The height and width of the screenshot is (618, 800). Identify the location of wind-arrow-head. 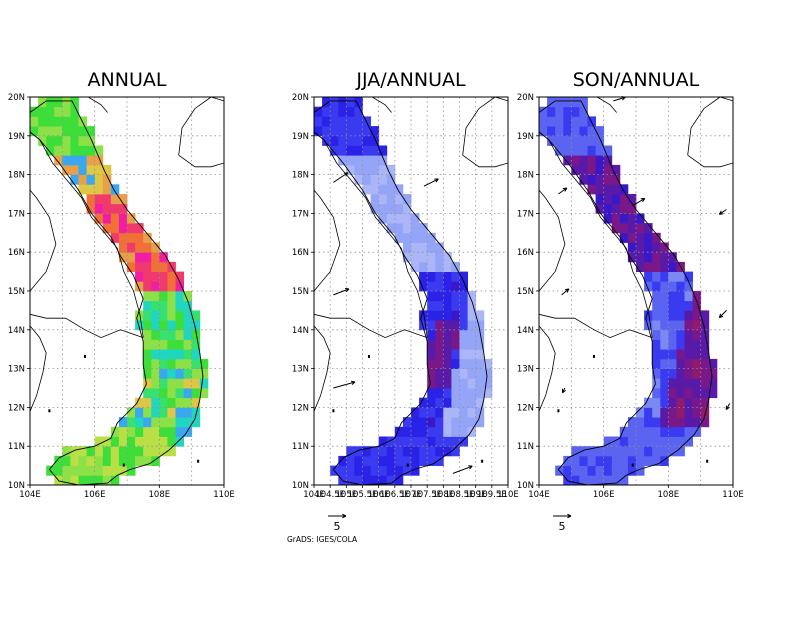
(567, 290).